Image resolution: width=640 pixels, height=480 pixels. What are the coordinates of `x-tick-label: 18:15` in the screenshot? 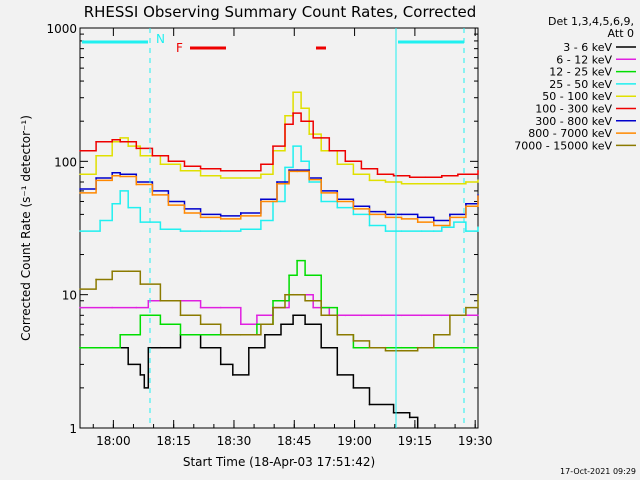 It's located at (173, 441).